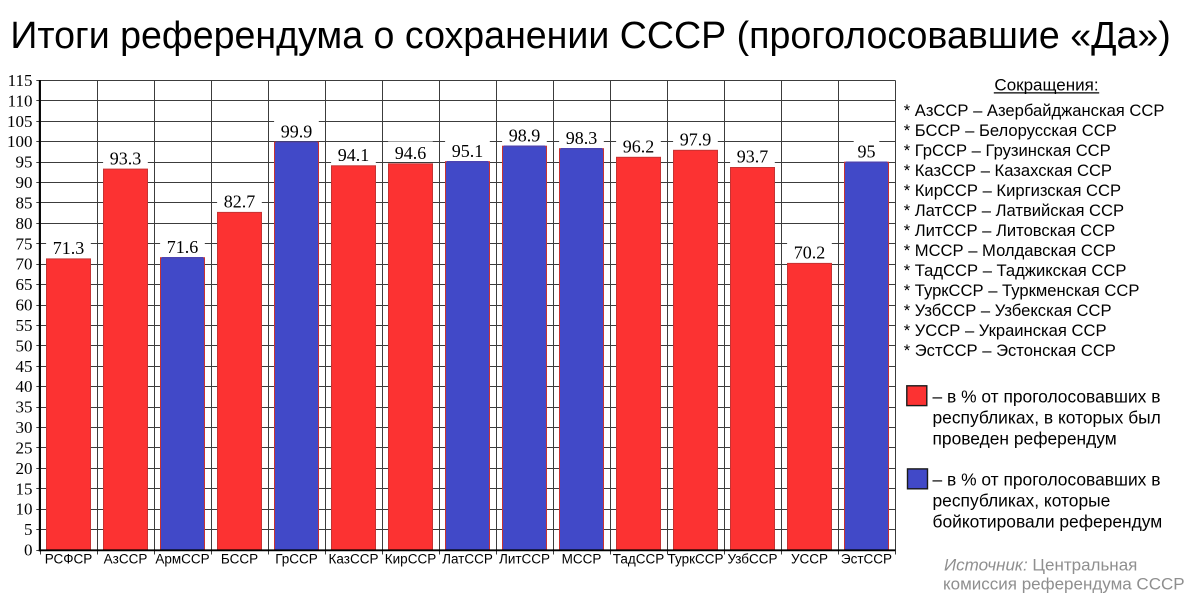 Image resolution: width=1200 pixels, height=602 pixels. I want to click on svg-text: 90, so click(24, 182).